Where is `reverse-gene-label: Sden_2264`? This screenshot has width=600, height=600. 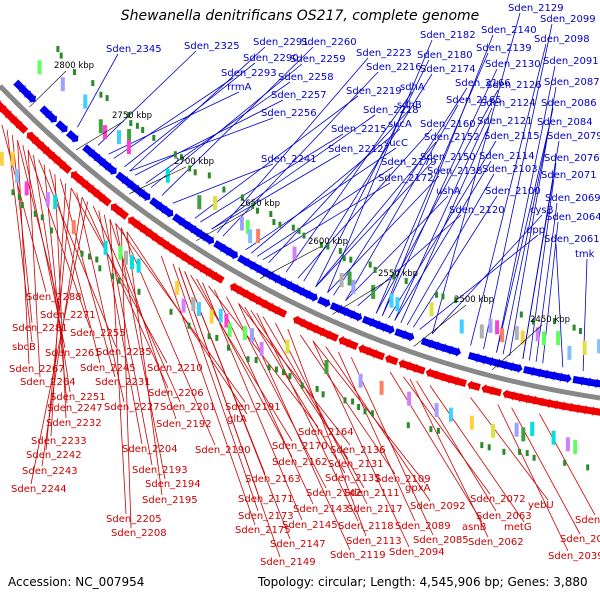
reverse-gene-label: Sden_2264 is located at coordinates (48, 382).